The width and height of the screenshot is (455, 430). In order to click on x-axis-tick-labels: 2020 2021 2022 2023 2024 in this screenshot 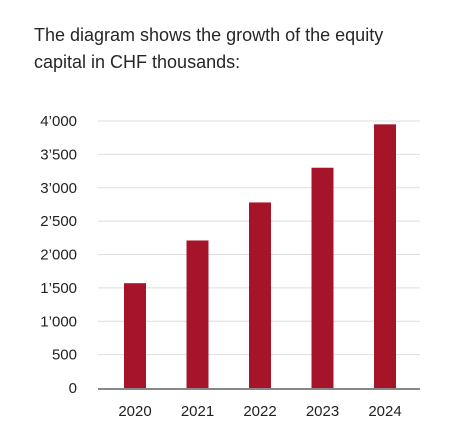, I will do `click(259, 411)`.